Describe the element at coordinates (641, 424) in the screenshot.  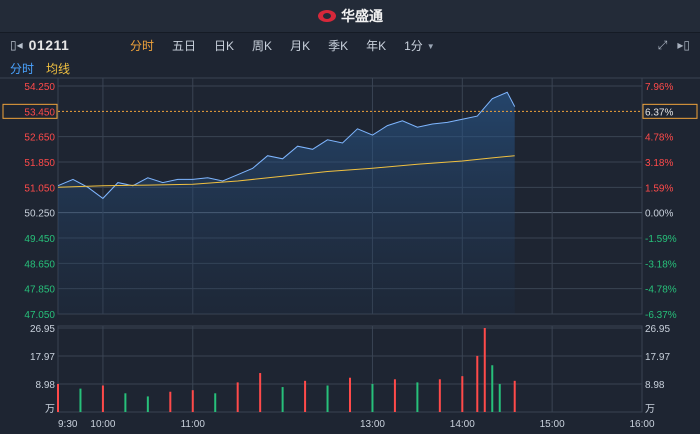
I see `time-tick-label: 16:00` at that location.